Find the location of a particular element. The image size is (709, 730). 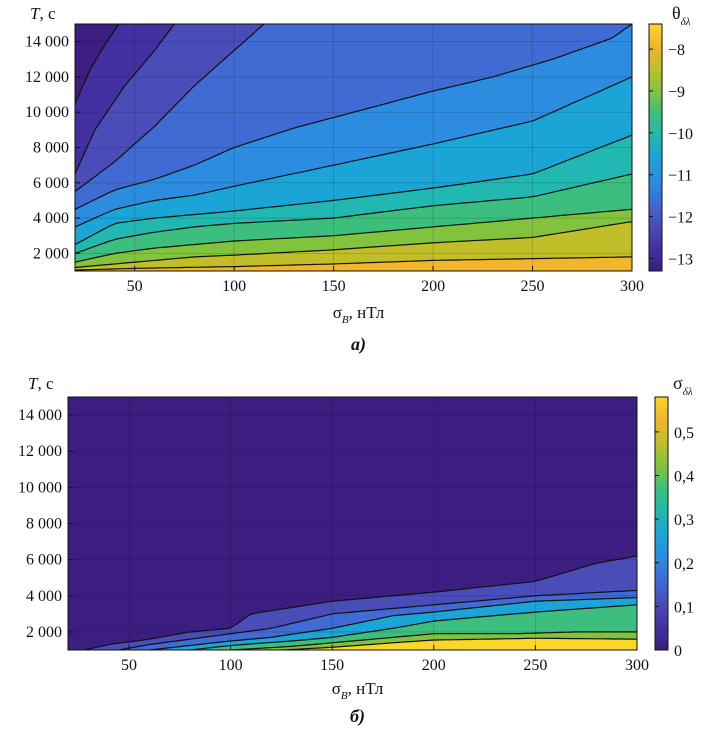

colorbar-symbol: σ is located at coordinates (678, 383).